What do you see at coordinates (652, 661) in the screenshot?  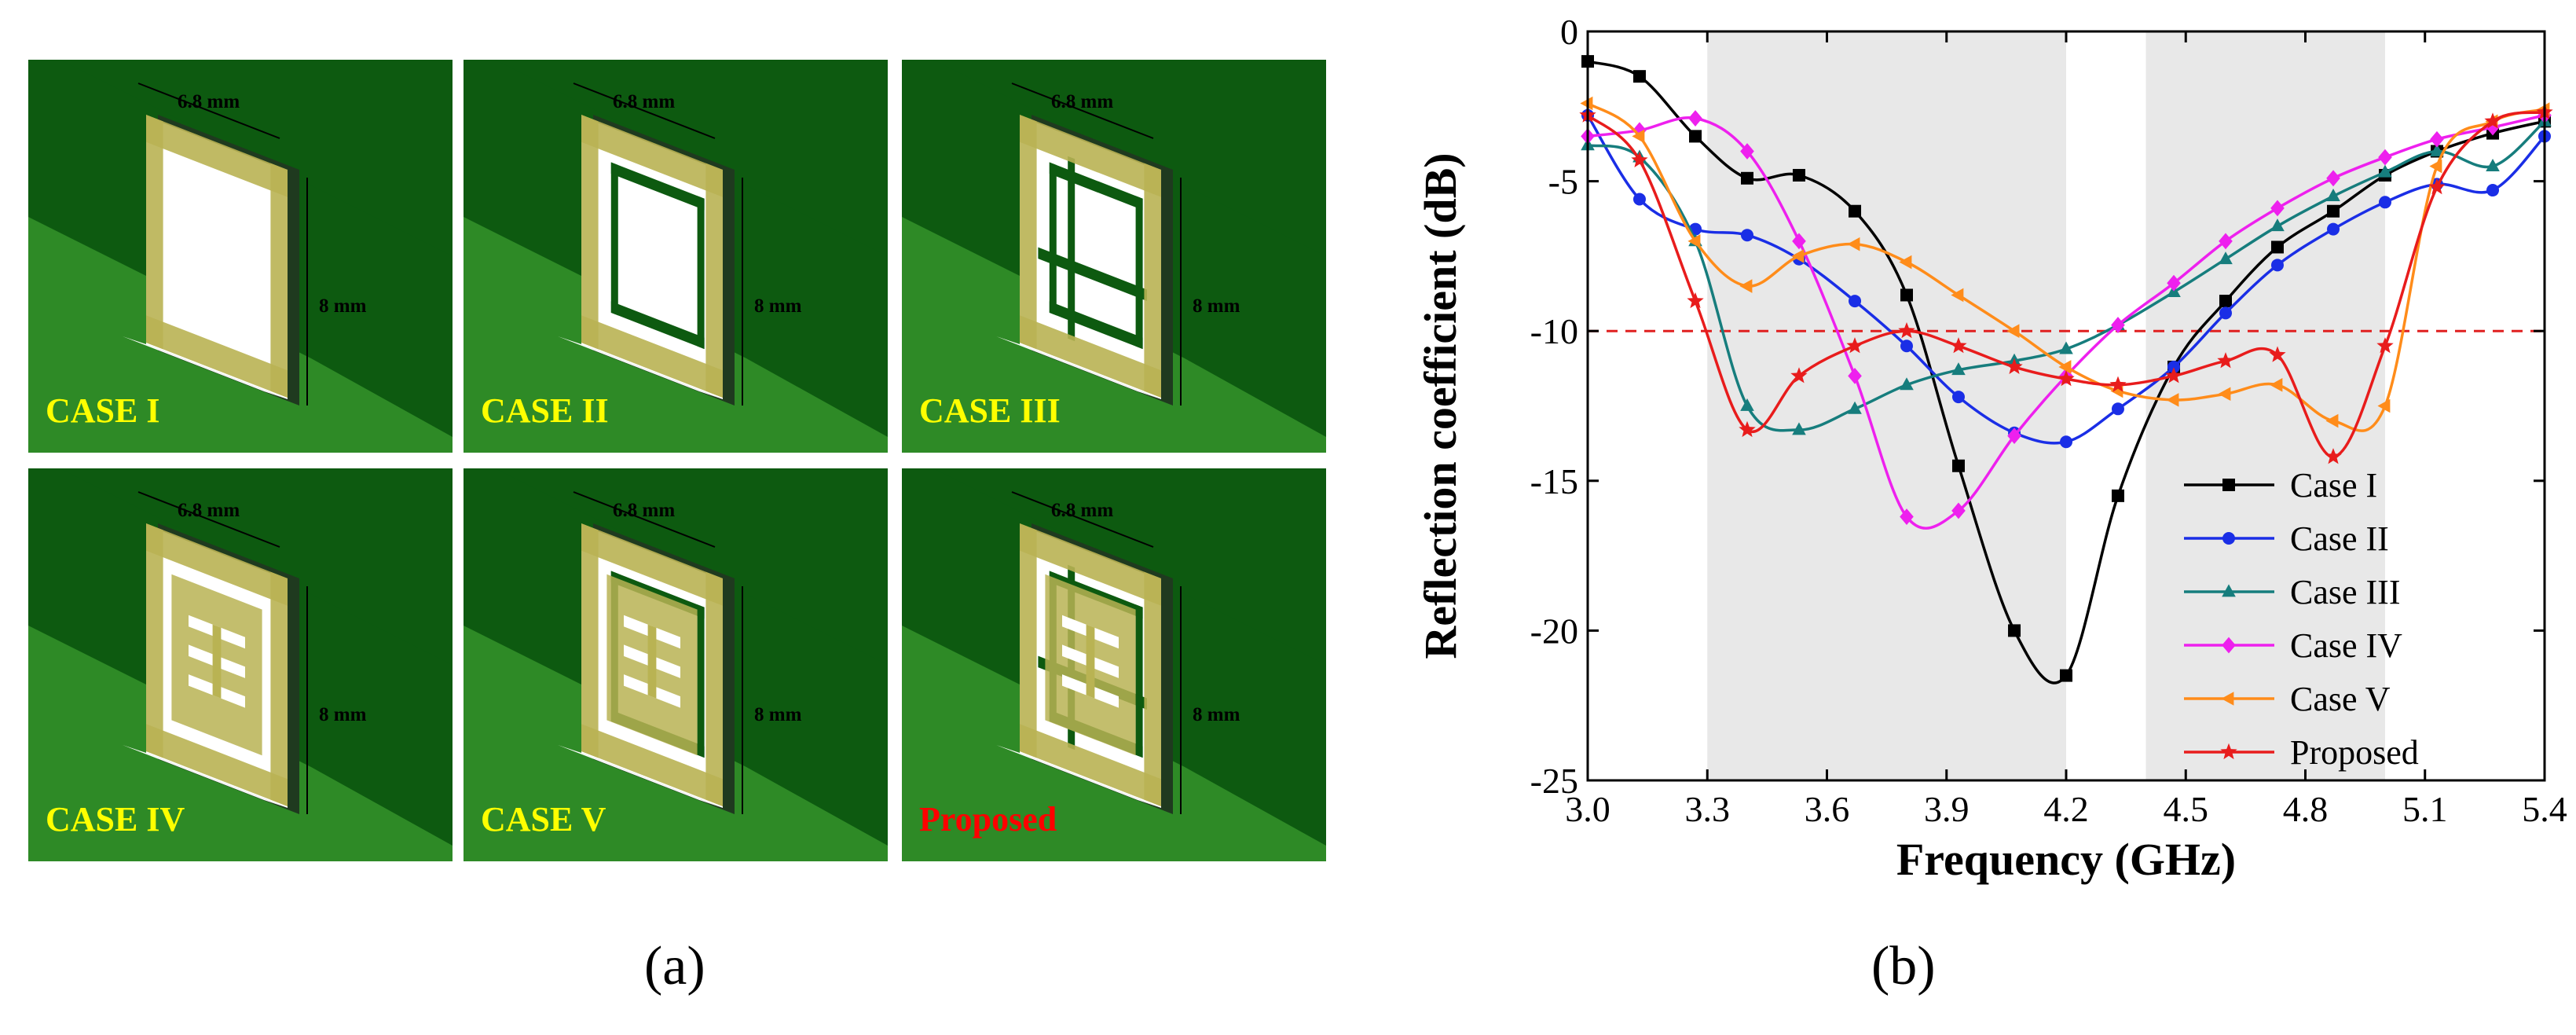 I see `patch-bar` at bounding box center [652, 661].